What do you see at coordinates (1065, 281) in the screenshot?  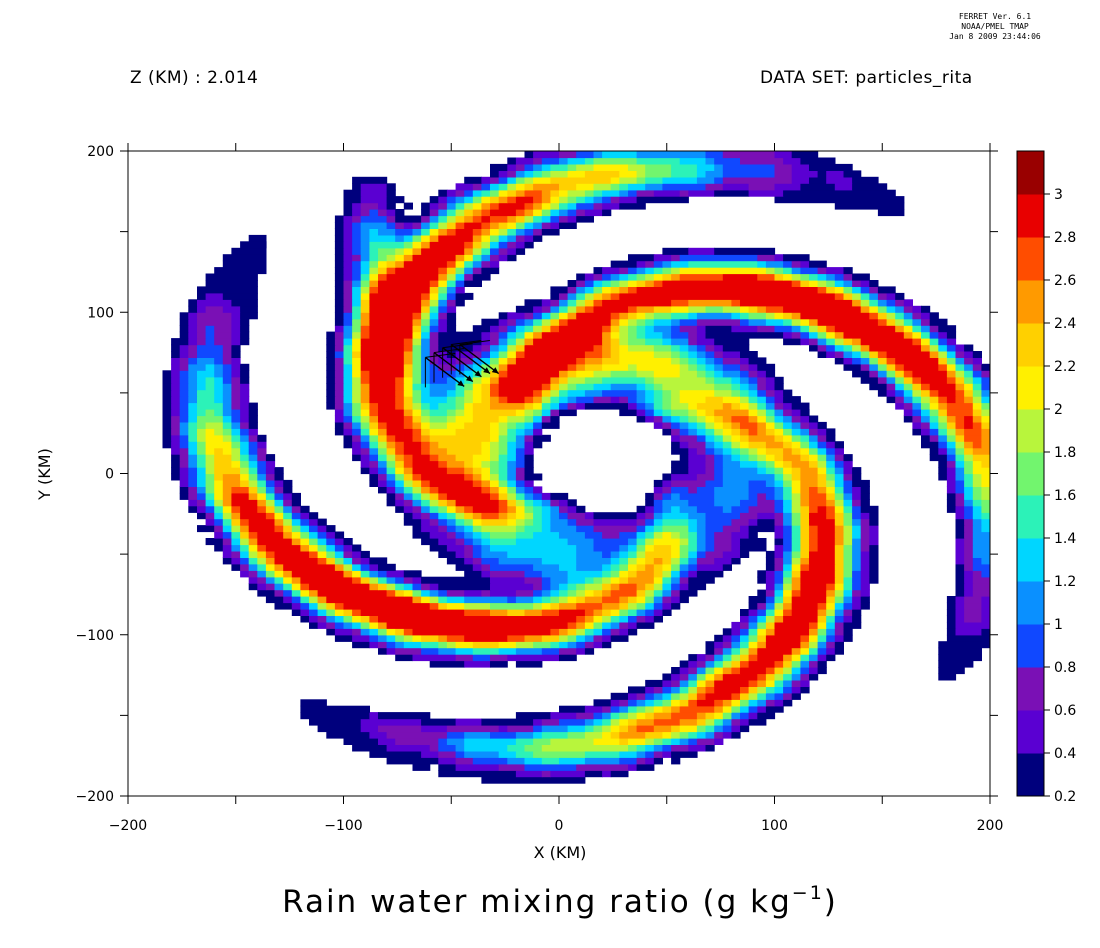 I see `colorbar-label: 2.6` at bounding box center [1065, 281].